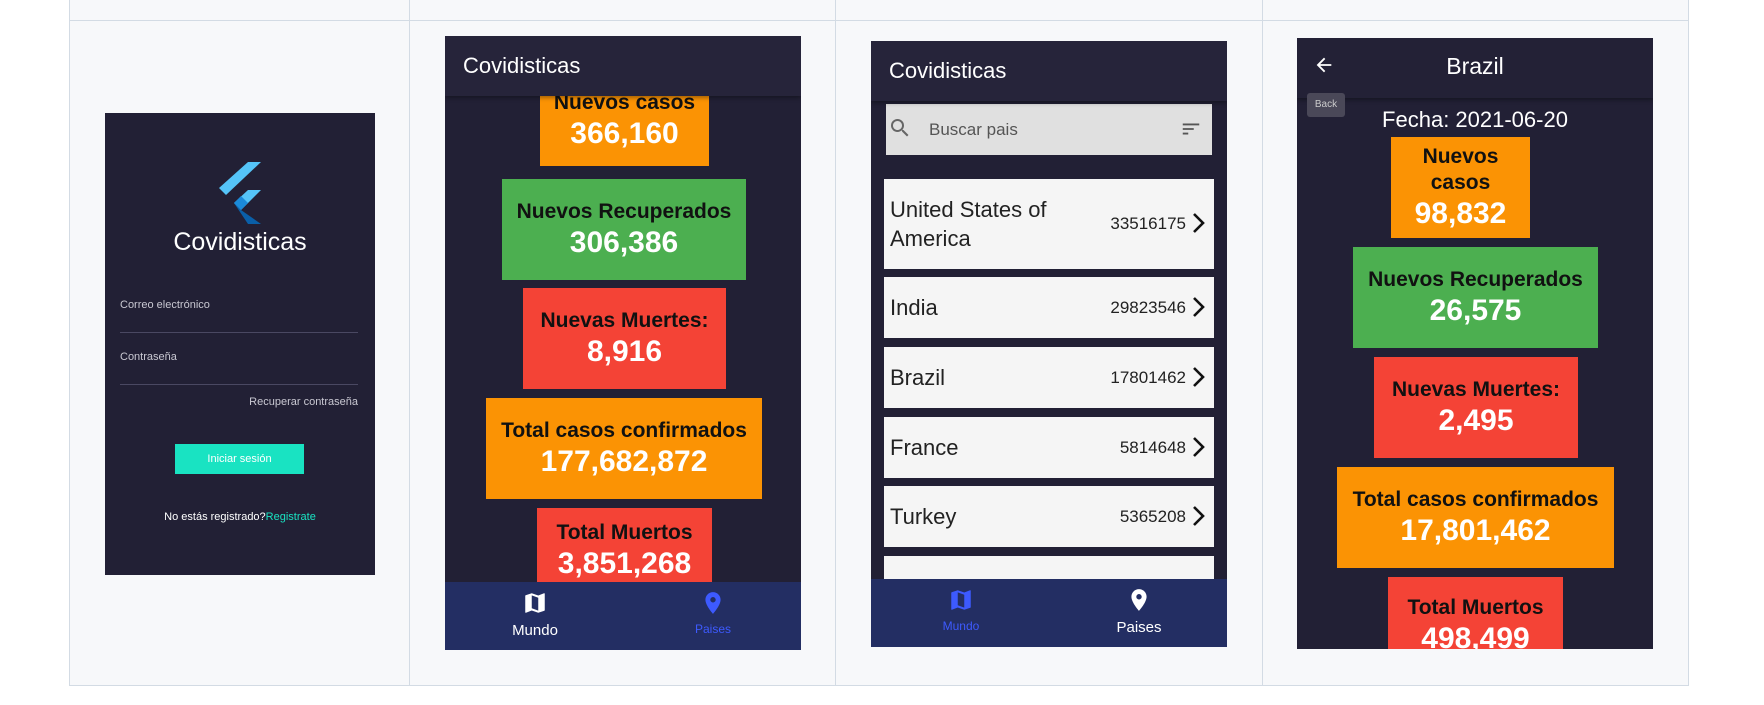 Image resolution: width=1764 pixels, height=705 pixels. I want to click on login-app-title: Covidisticas, so click(240, 242).